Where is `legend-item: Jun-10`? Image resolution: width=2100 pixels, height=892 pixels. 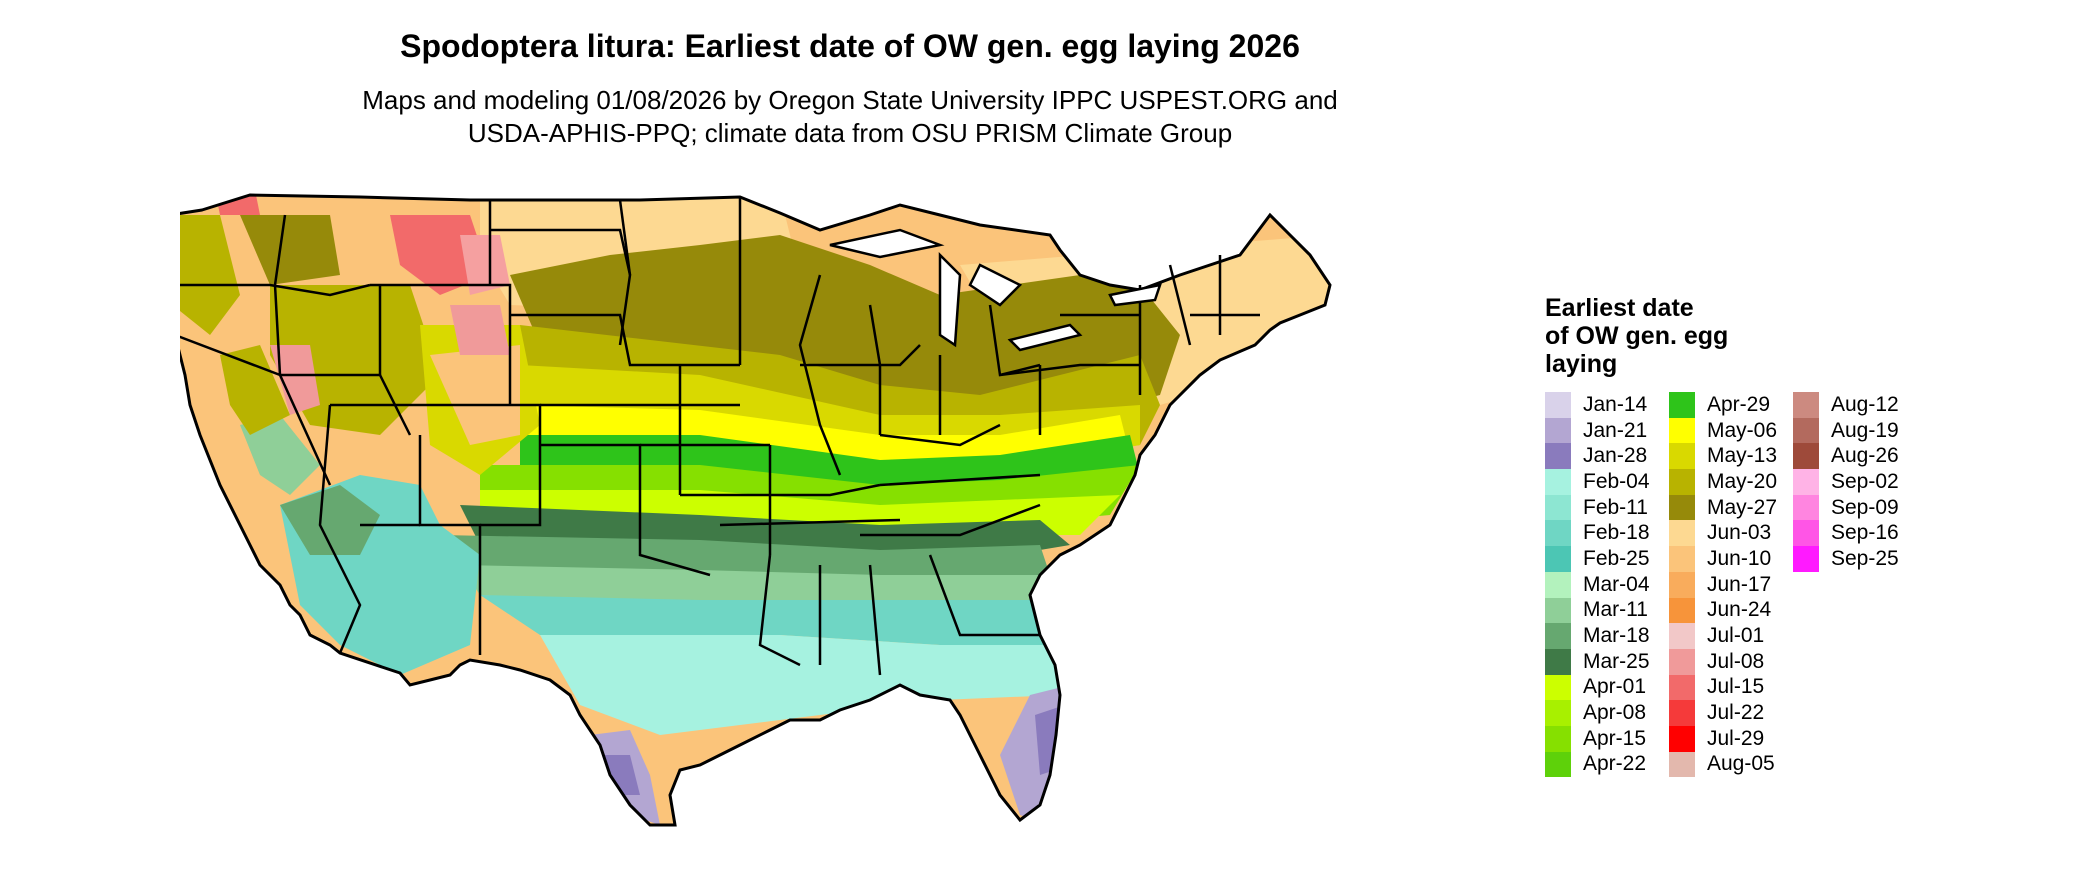
legend-item: Jun-10 is located at coordinates (1723, 559).